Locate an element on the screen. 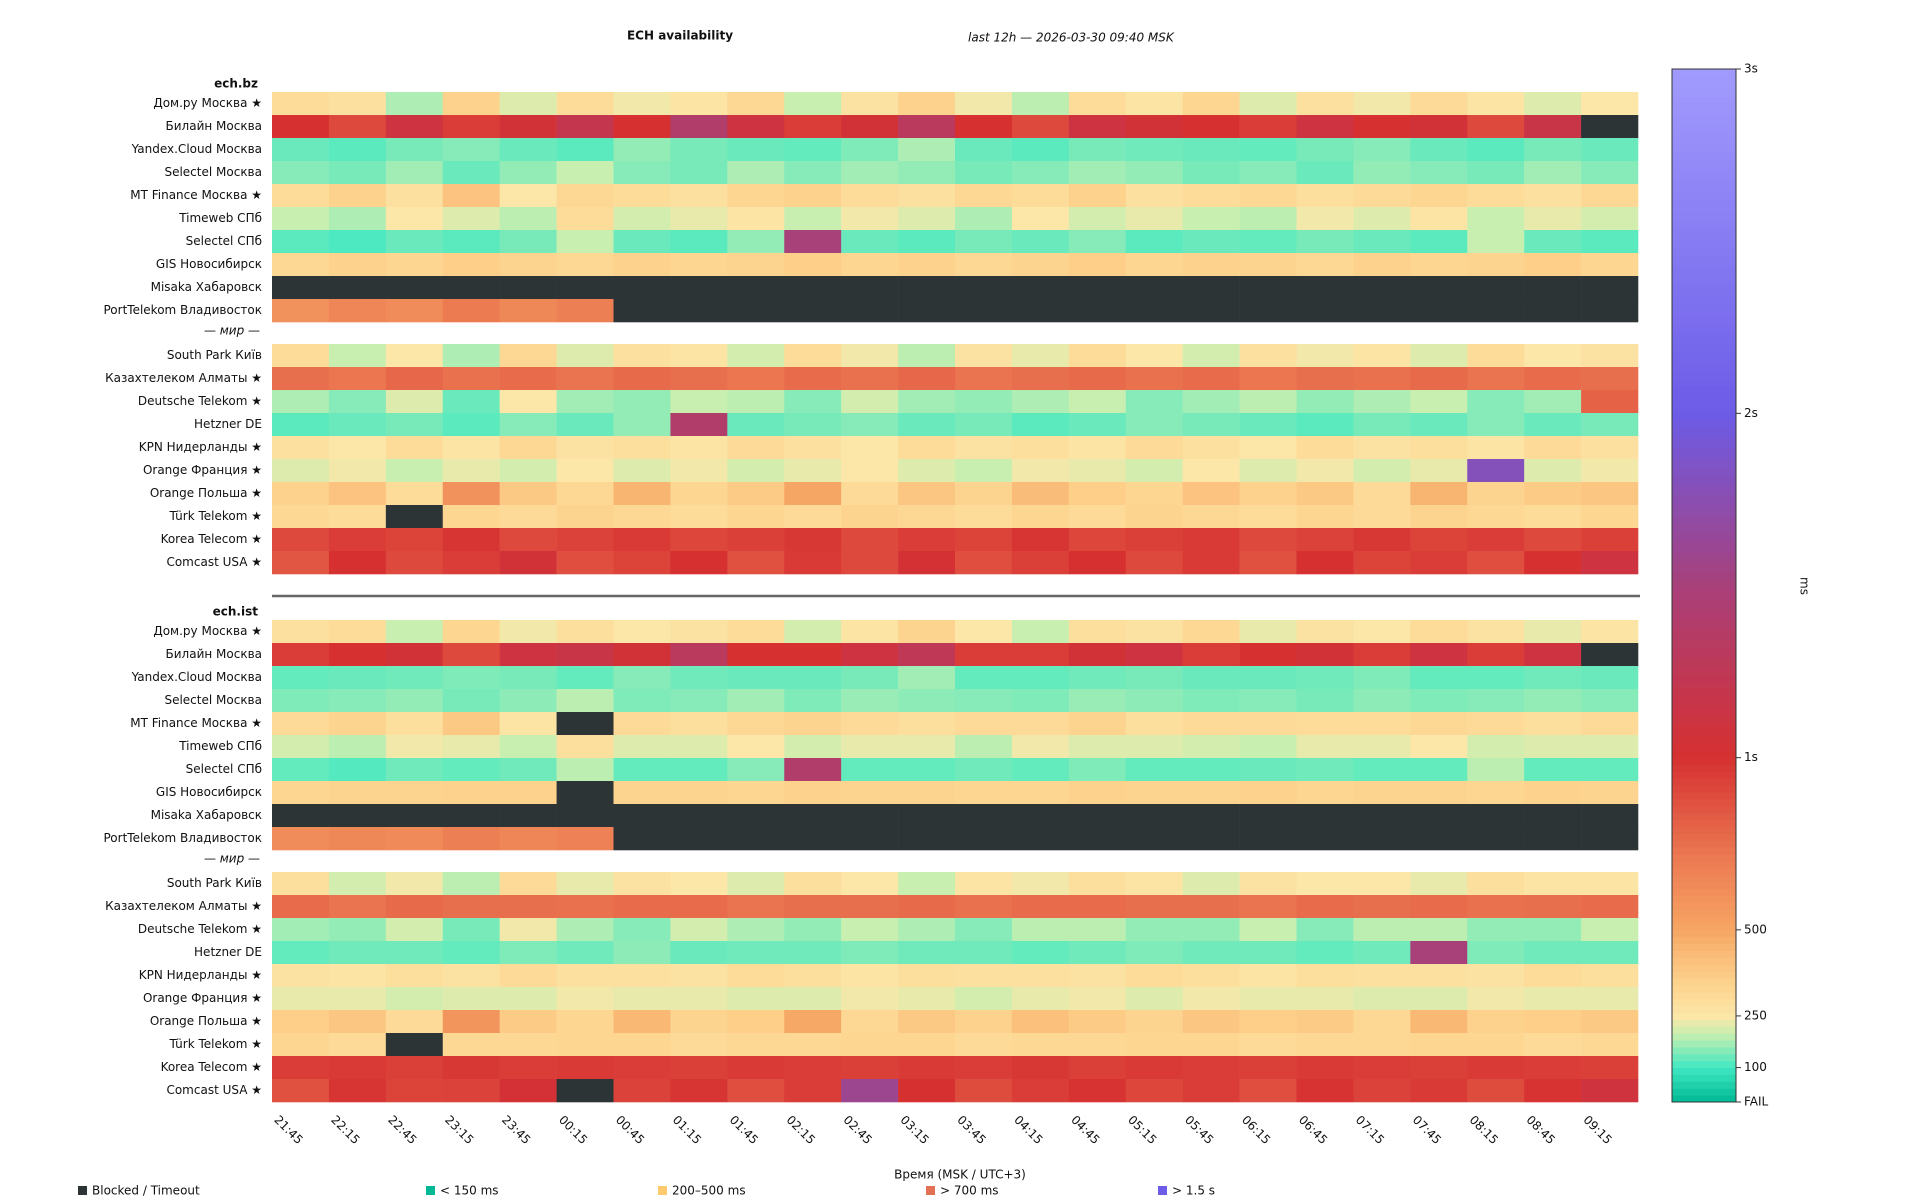  row-label: Казахтелеком Алматы ★ is located at coordinates (183, 906).